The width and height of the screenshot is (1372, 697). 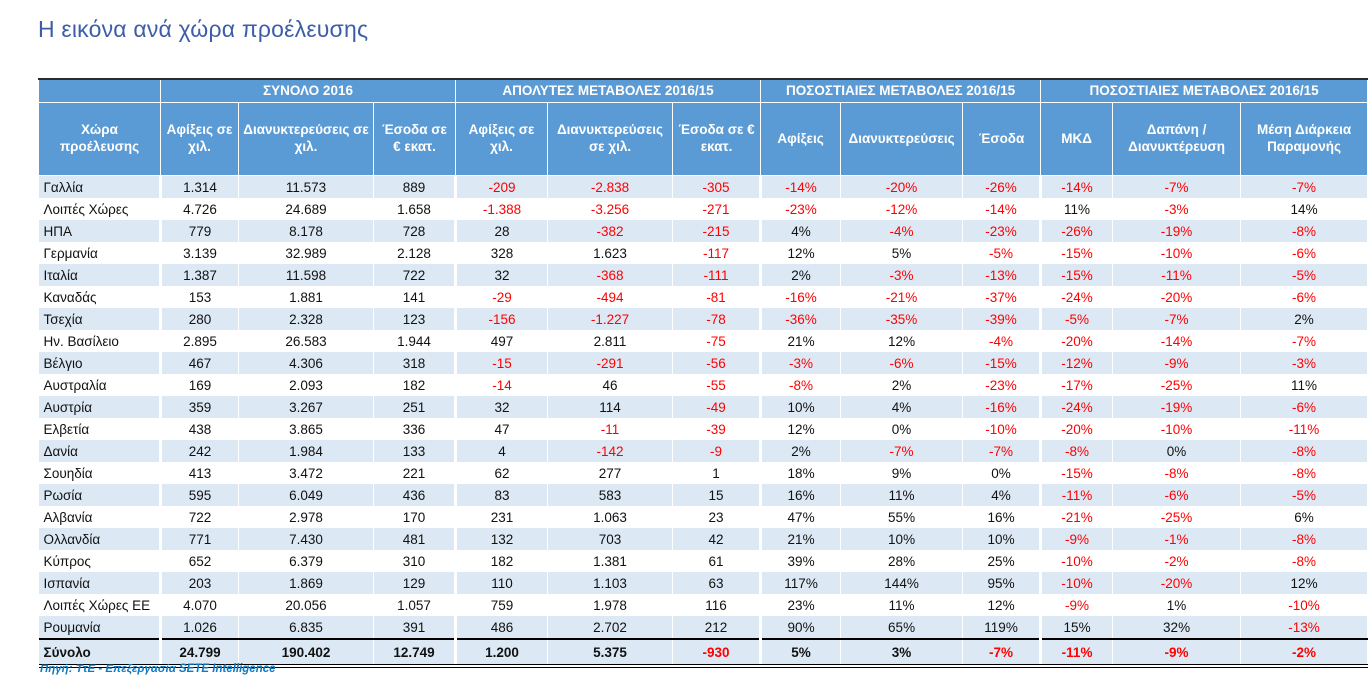 I want to click on value-cell: 9%, so click(x=902, y=473).